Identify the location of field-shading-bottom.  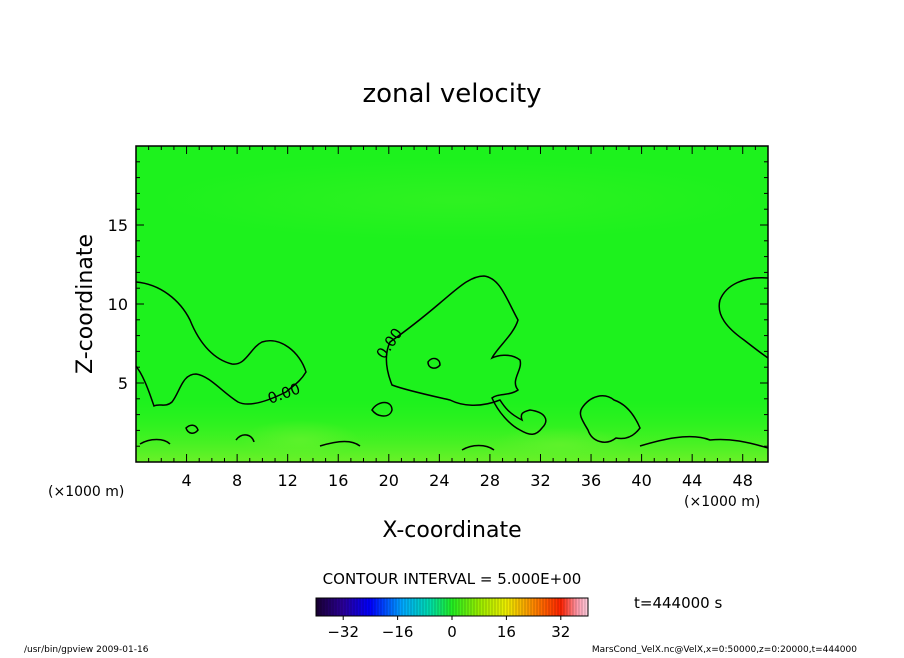
(452, 431).